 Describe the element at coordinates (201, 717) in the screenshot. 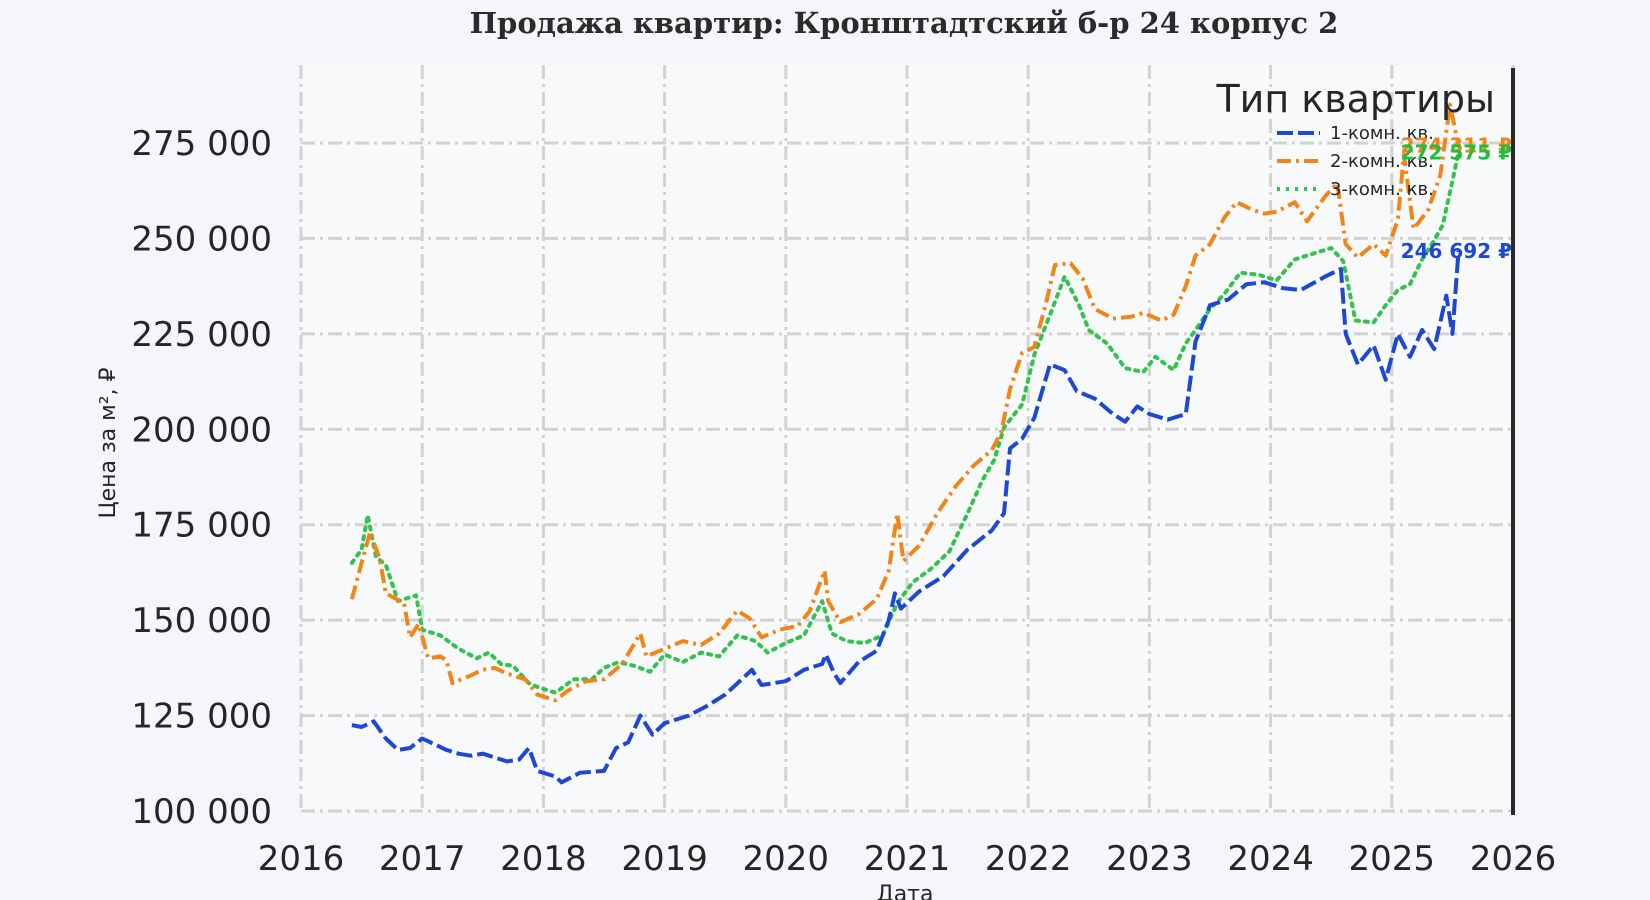

I see `y-tick-label: 125 000` at that location.